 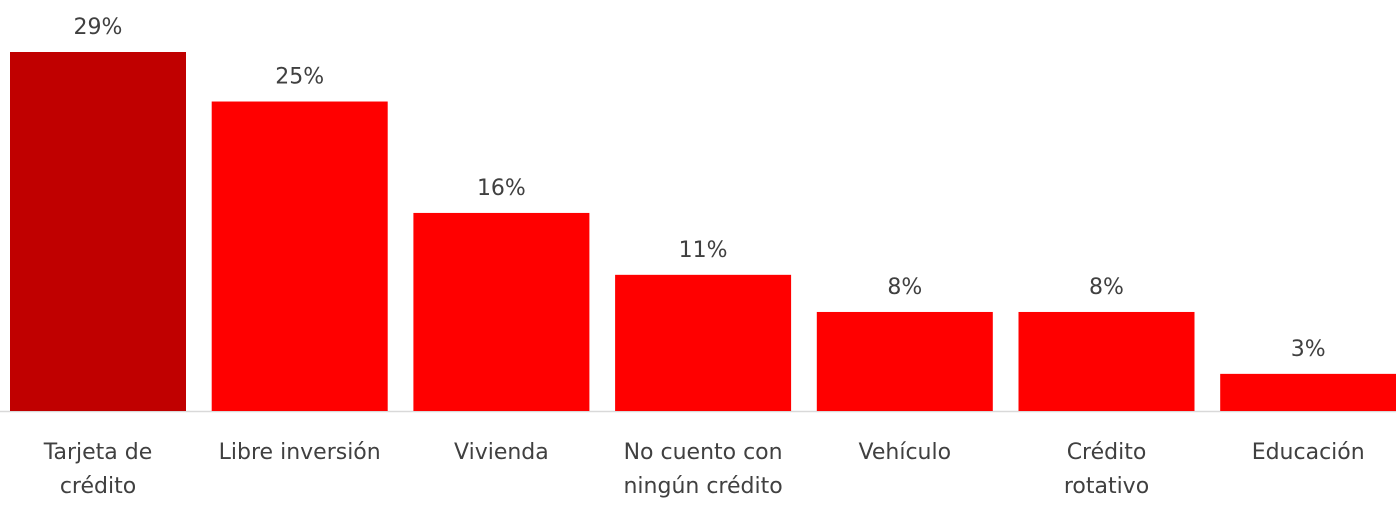 I want to click on data-label: 25%, so click(x=299, y=77).